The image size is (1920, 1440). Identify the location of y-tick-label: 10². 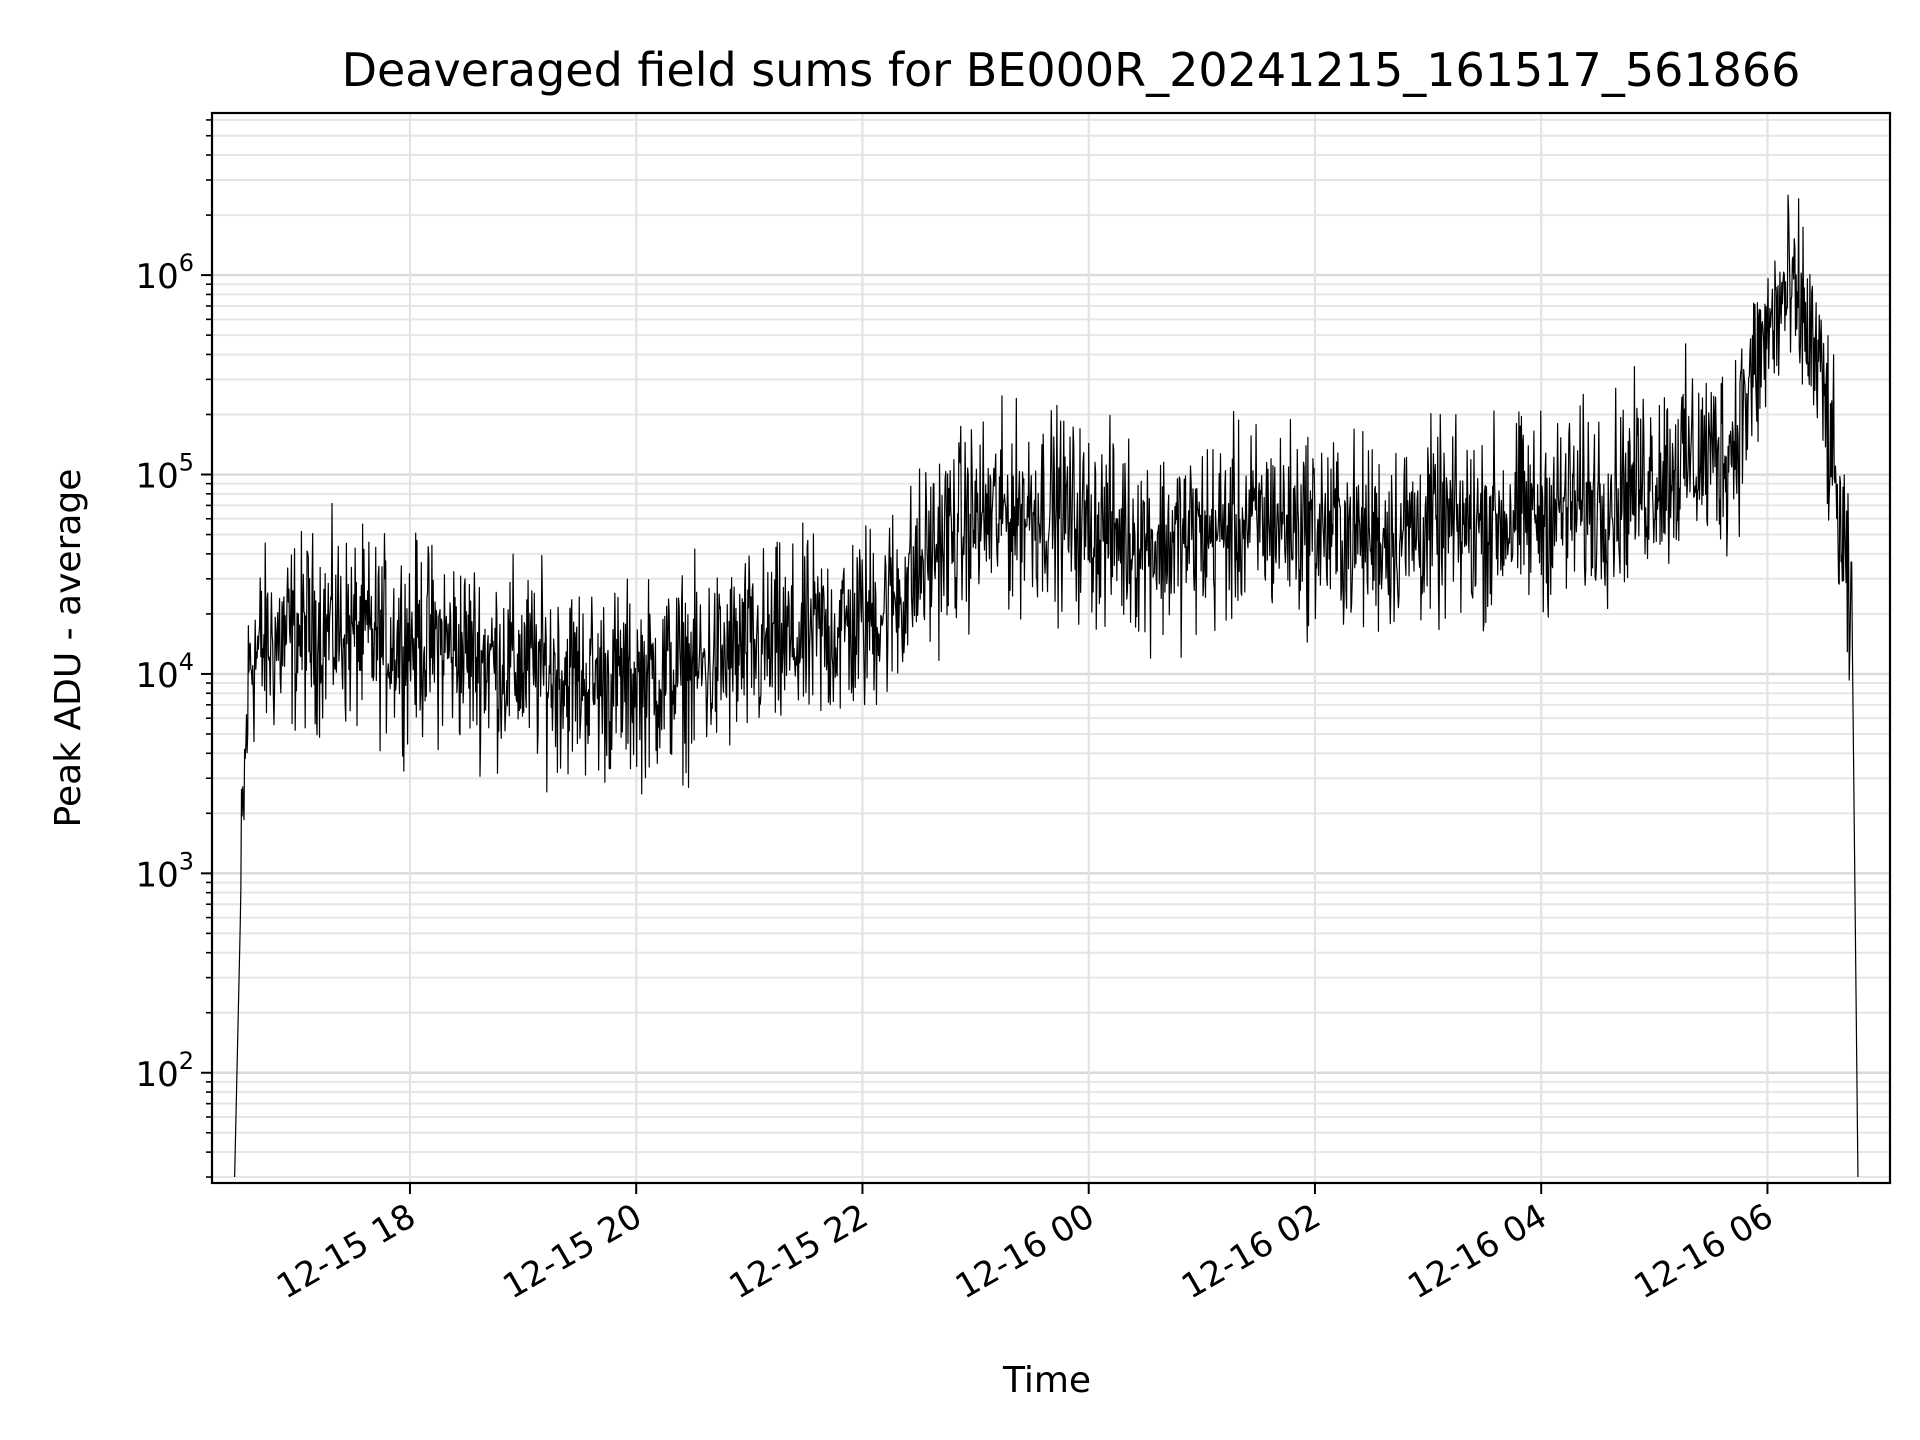
(164, 1071).